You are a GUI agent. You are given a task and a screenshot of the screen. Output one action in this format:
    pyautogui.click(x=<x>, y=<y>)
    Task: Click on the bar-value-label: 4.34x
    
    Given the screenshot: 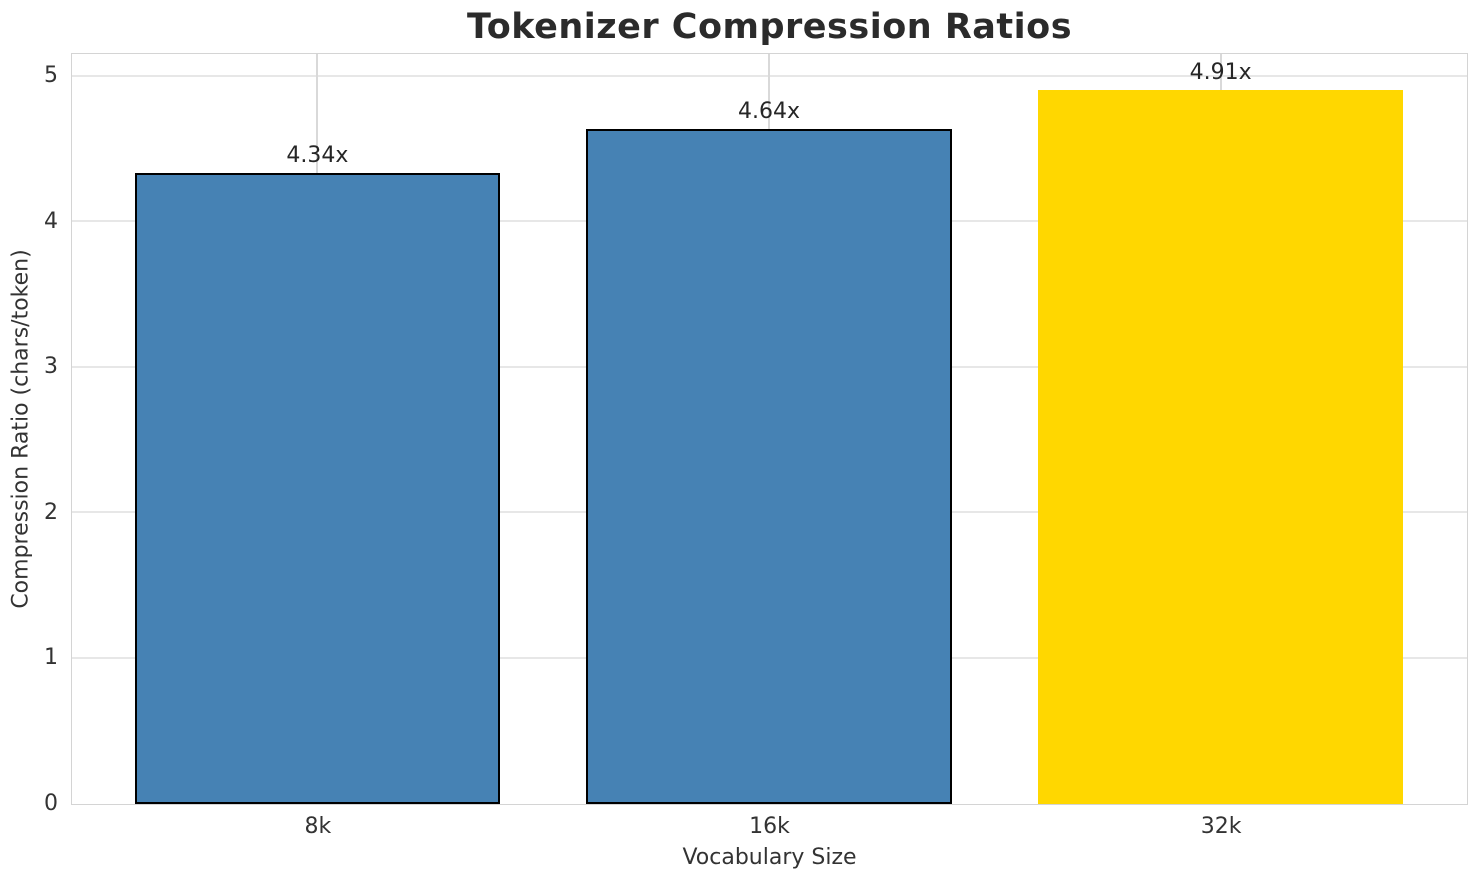 What is the action you would take?
    pyautogui.click(x=317, y=155)
    